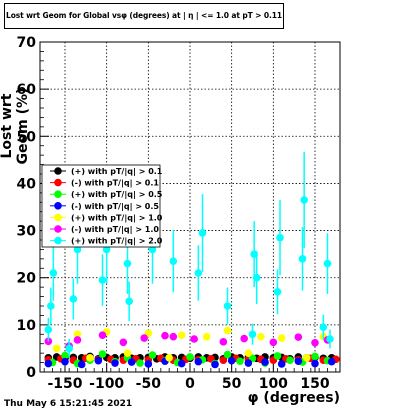 Image resolution: width=400 pixels, height=414 pixels. Describe the element at coordinates (27, 90) in the screenshot. I see `y-tick-label: 60` at that location.